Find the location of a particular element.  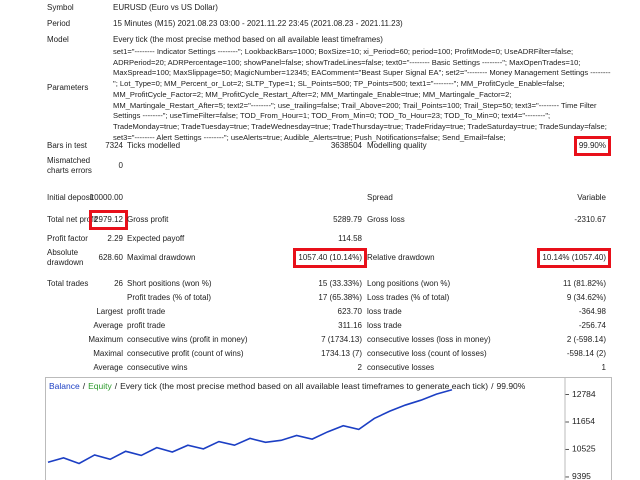

y-tick-label: 12784 is located at coordinates (584, 394).